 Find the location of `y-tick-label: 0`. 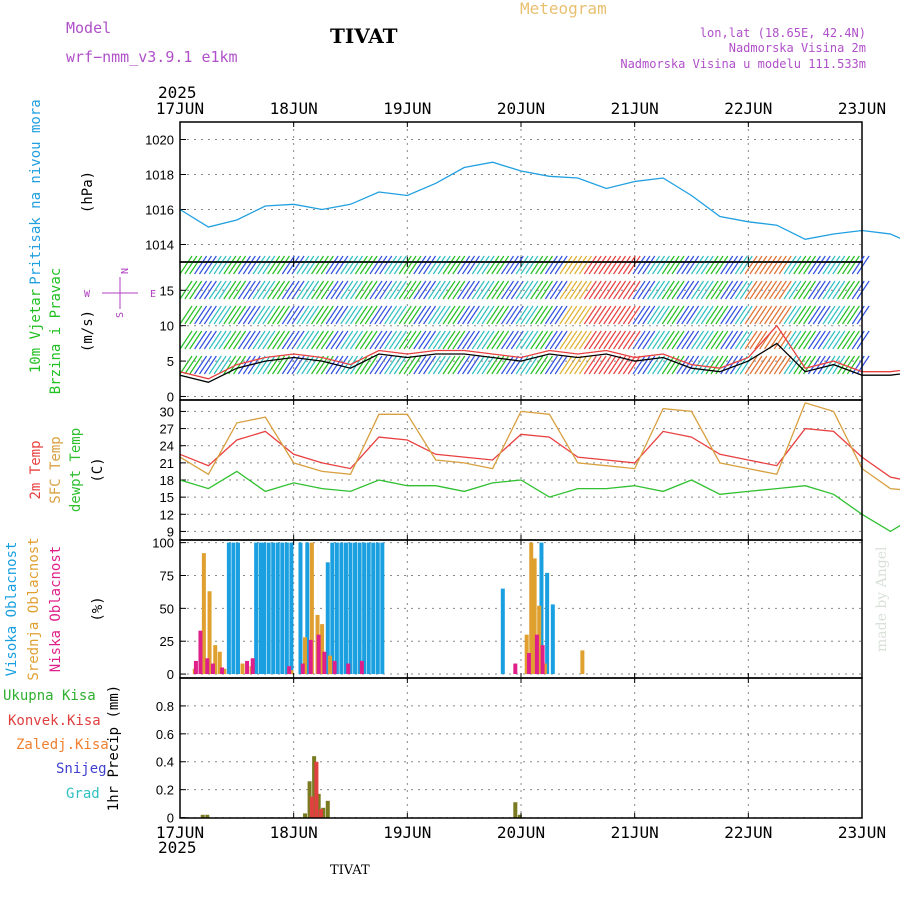

y-tick-label: 0 is located at coordinates (170, 396).